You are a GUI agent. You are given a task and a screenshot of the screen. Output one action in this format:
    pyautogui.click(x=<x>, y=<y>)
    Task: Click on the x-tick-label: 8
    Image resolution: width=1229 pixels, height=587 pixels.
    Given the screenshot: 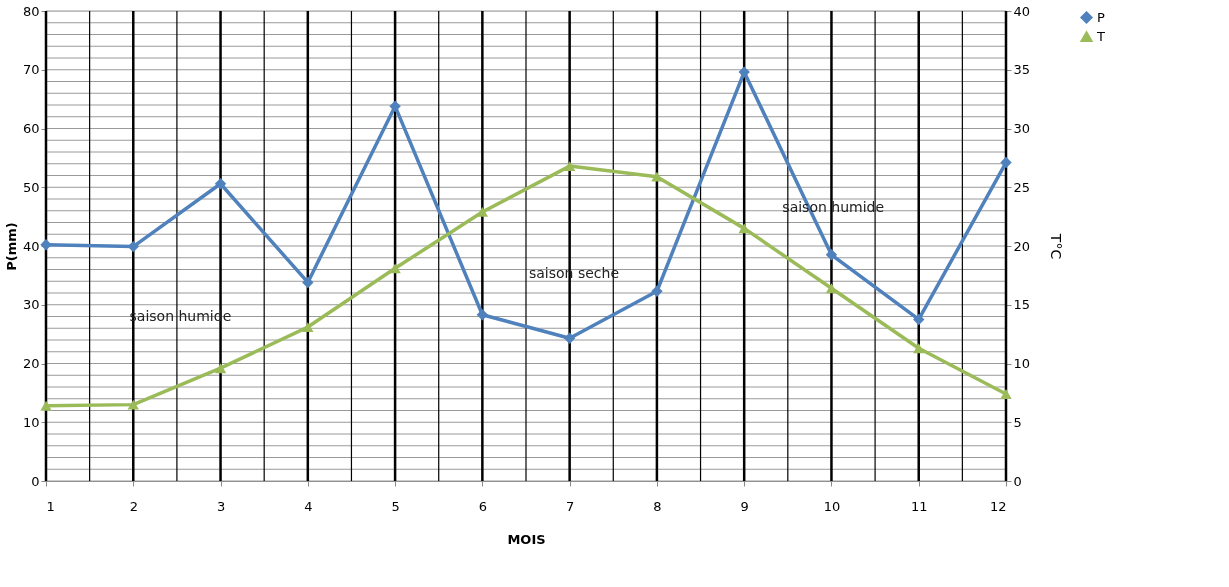 What is the action you would take?
    pyautogui.click(x=657, y=506)
    